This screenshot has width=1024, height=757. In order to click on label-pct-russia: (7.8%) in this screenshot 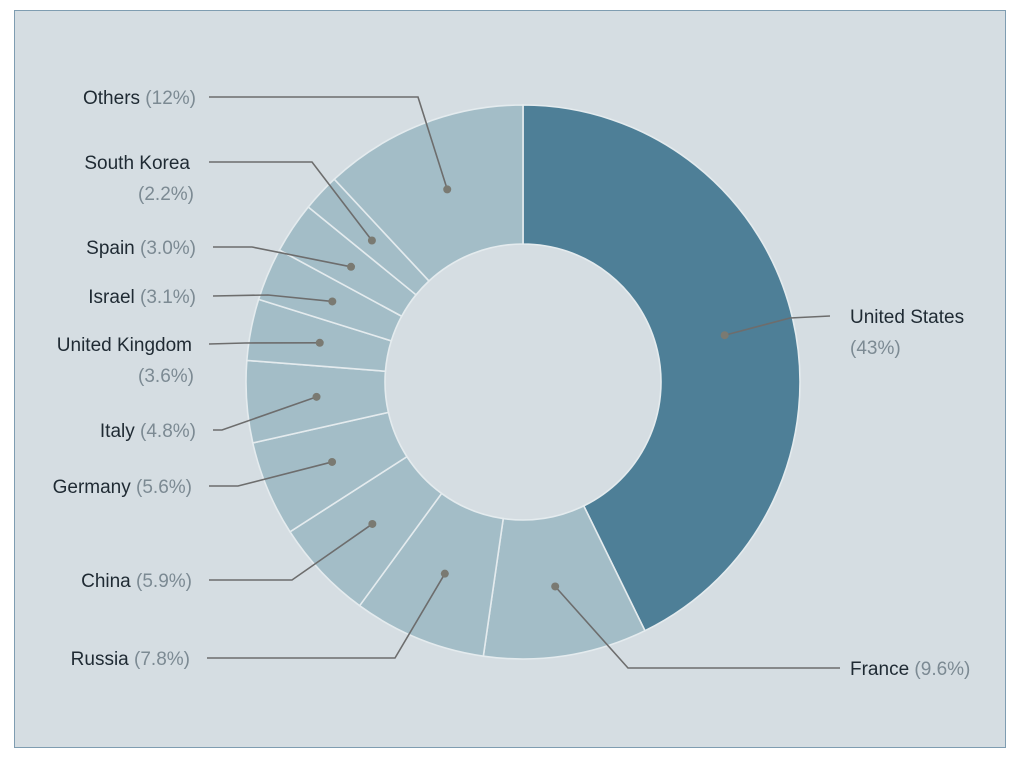, I will do `click(159, 659)`.